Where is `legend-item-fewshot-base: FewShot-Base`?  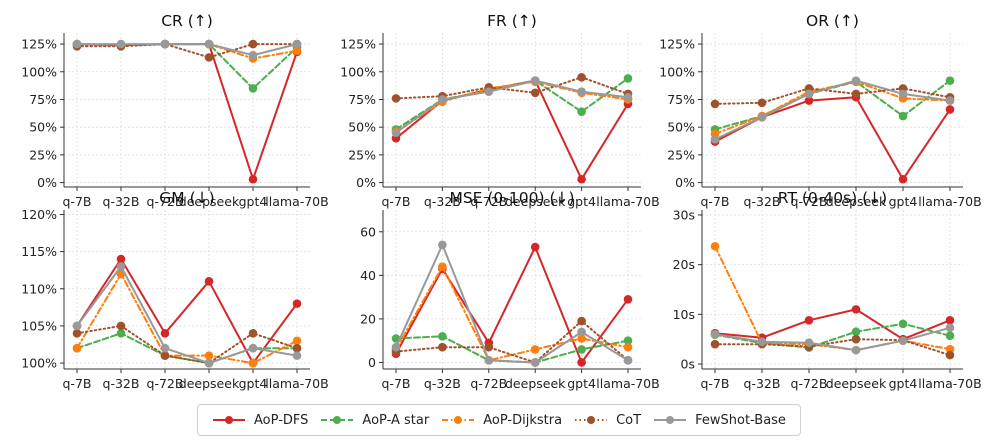 legend-item-fewshot-base: FewShot-Base is located at coordinates (719, 420).